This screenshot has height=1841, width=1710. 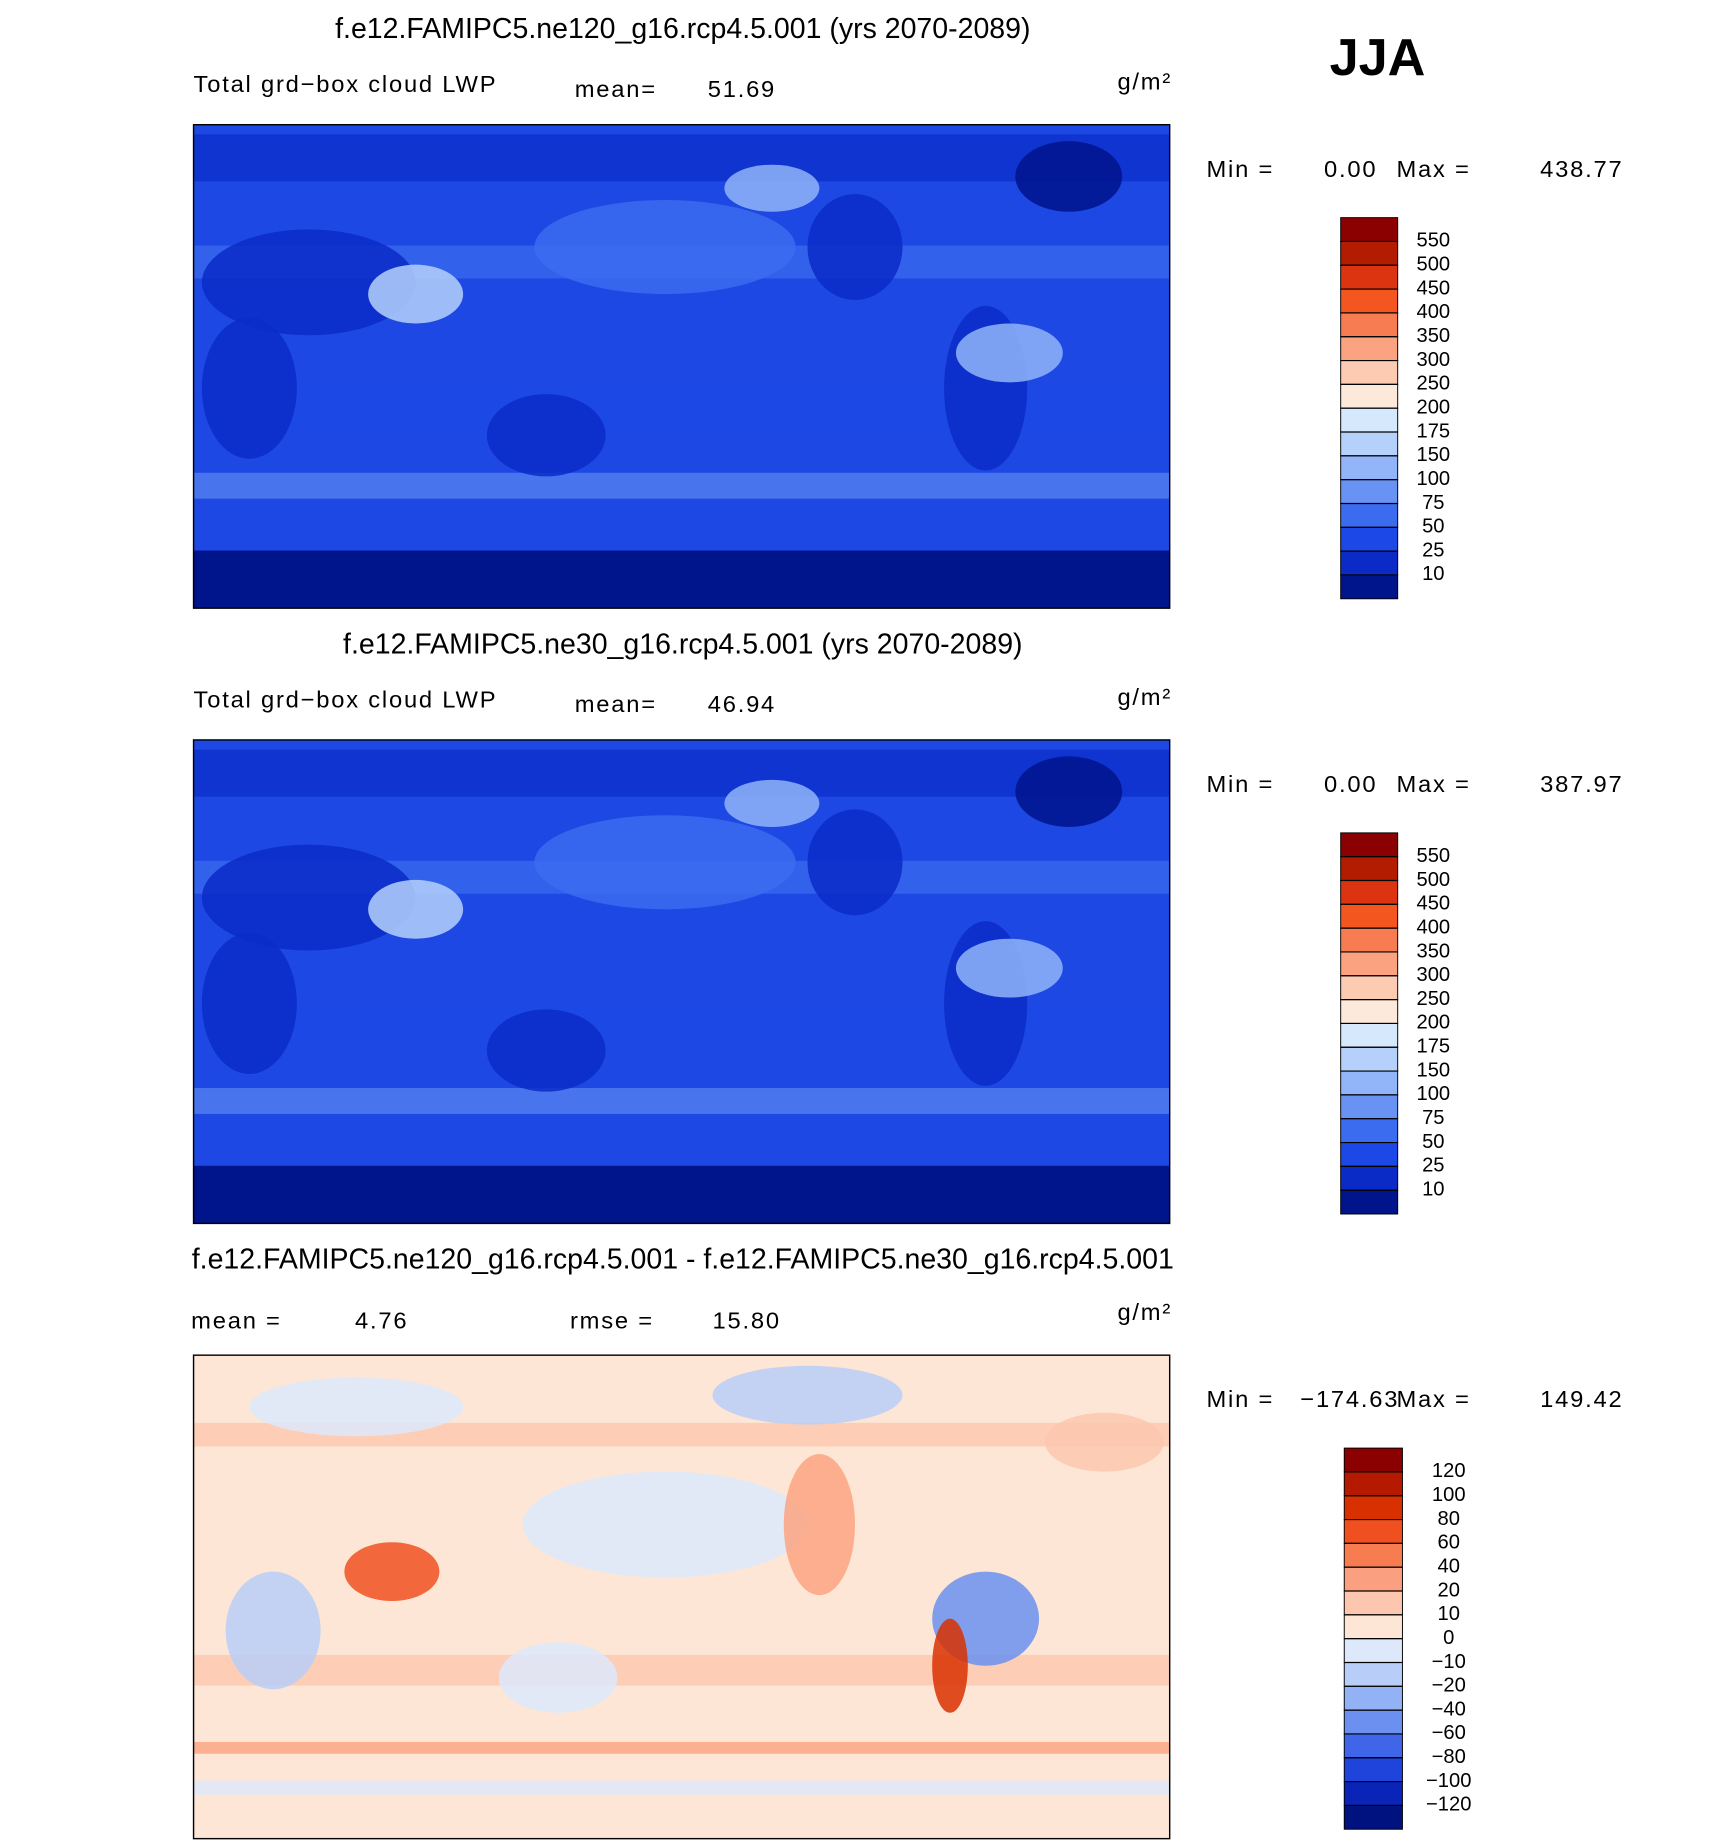 I want to click on units: g/m², so click(x=1144, y=83).